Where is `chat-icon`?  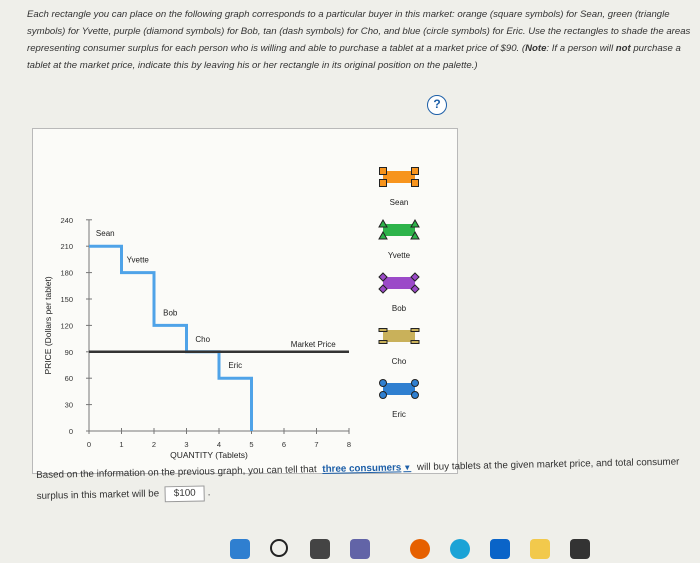
chat-icon is located at coordinates (360, 549).